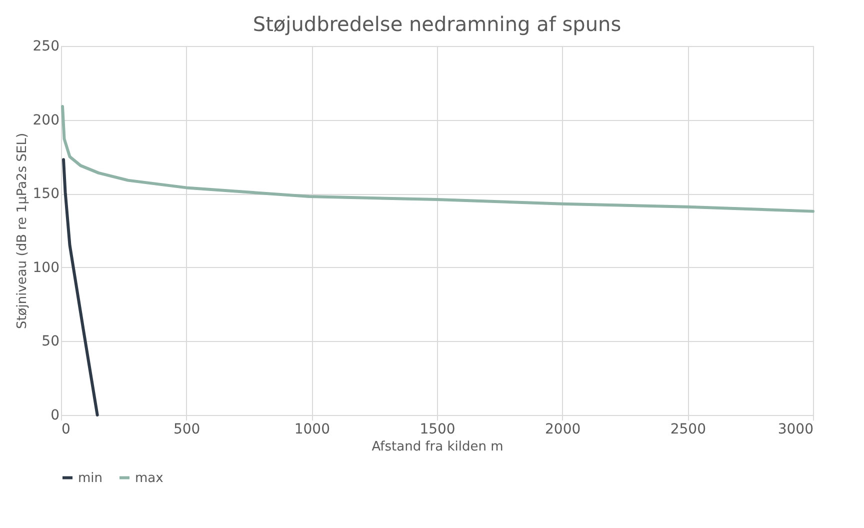 The height and width of the screenshot is (528, 864). What do you see at coordinates (22, 231) in the screenshot?
I see `y-axis-title: Støjniveau (dB re 1µPa2s SEL)` at bounding box center [22, 231].